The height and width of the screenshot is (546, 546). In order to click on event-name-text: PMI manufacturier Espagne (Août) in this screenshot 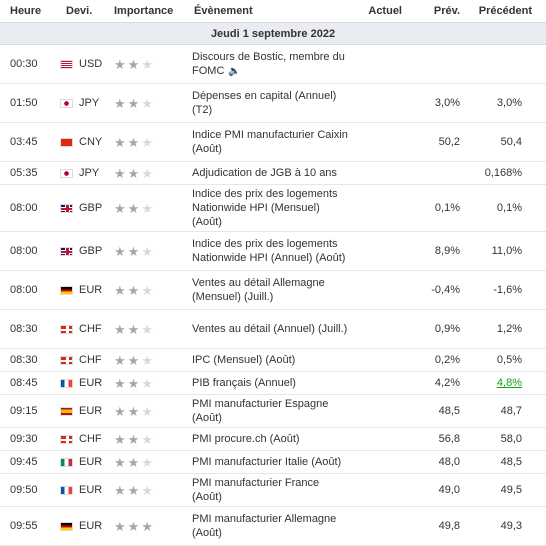, I will do `click(260, 411)`.